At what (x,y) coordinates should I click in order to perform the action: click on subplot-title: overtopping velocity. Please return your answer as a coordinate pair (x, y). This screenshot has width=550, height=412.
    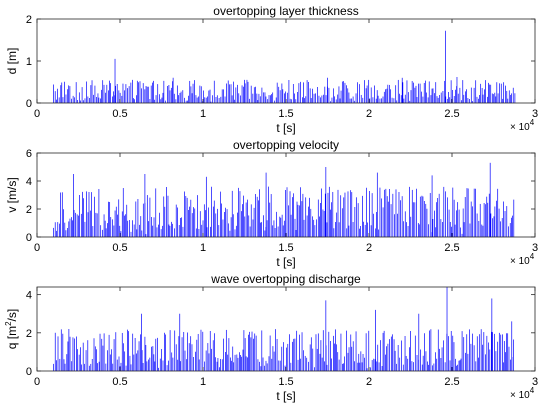
    Looking at the image, I should click on (286, 145).